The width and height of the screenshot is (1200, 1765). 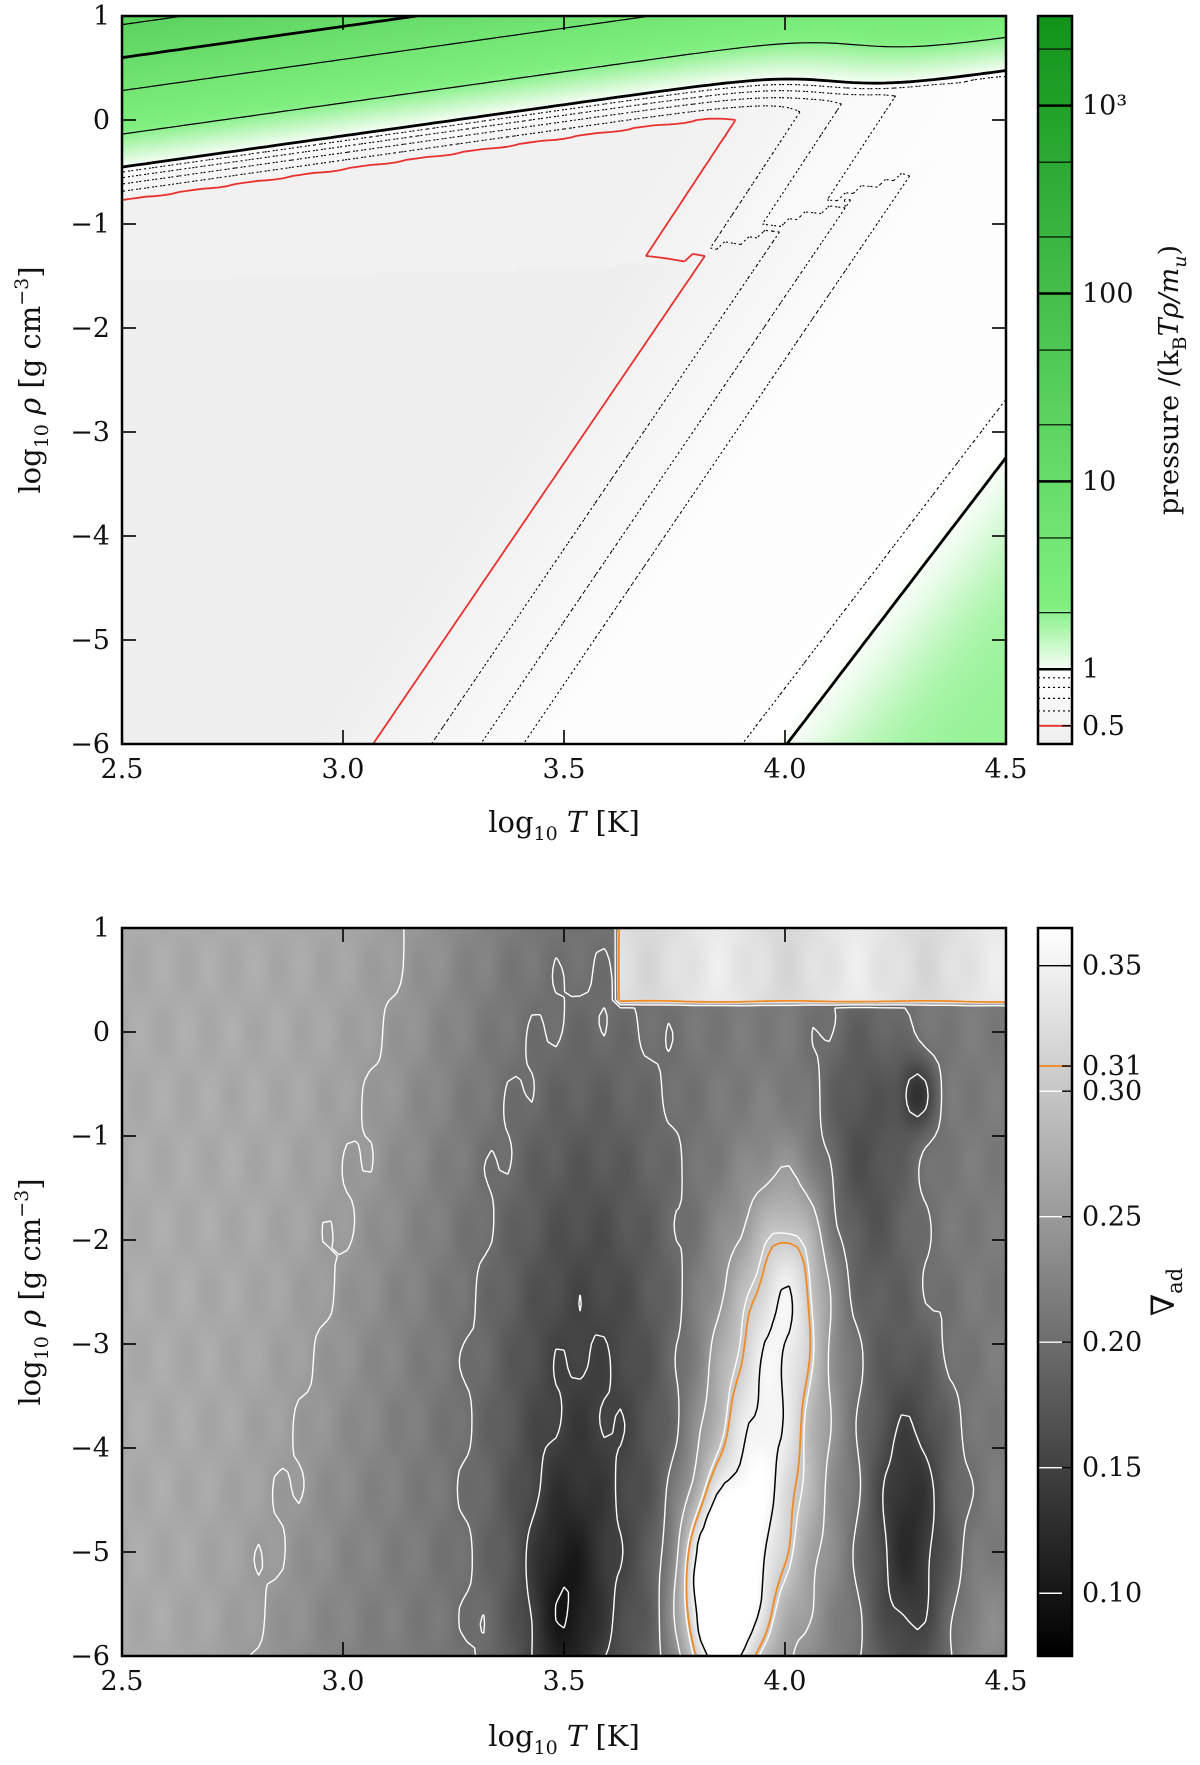 What do you see at coordinates (90, 224) in the screenshot?
I see `top-y-tick-label: −1` at bounding box center [90, 224].